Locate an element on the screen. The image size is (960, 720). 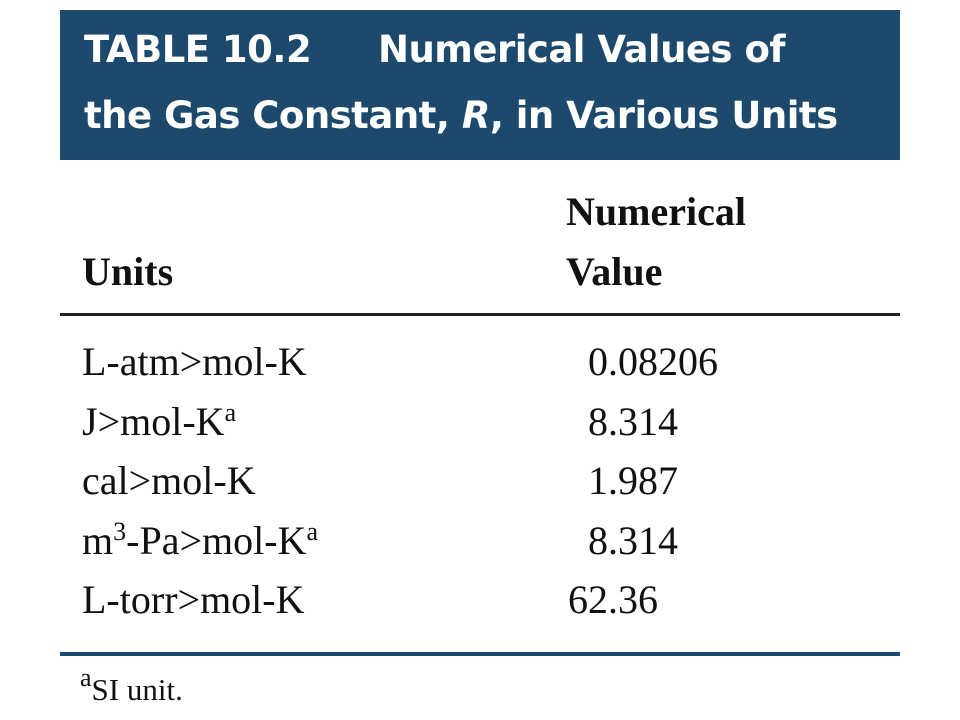
title-part: the Gas Constant, is located at coordinates (273, 115).